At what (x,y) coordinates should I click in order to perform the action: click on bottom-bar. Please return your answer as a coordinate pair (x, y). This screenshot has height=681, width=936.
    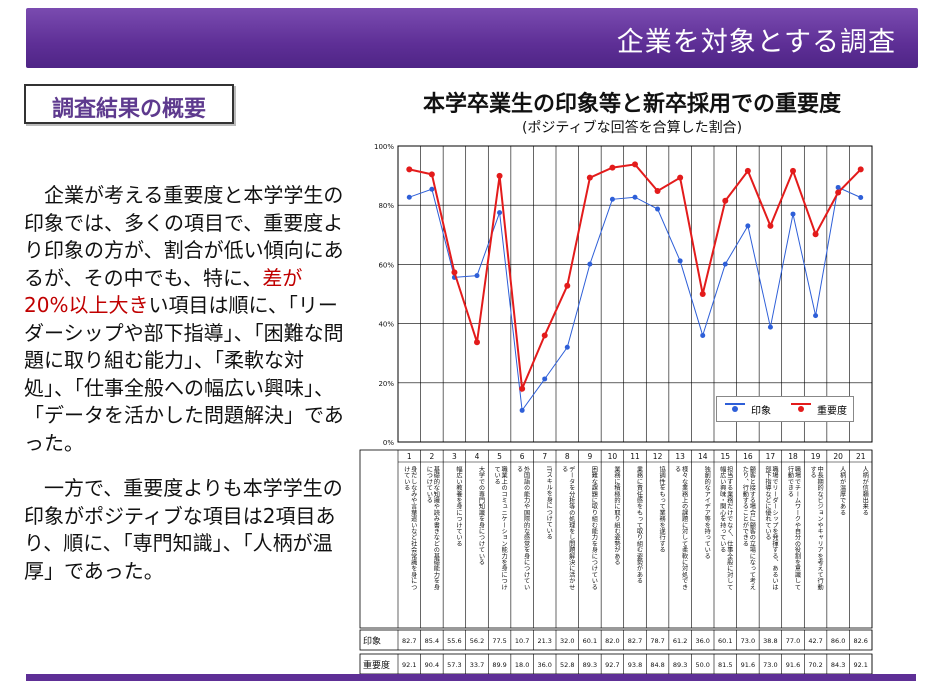
    Looking at the image, I should click on (471, 677).